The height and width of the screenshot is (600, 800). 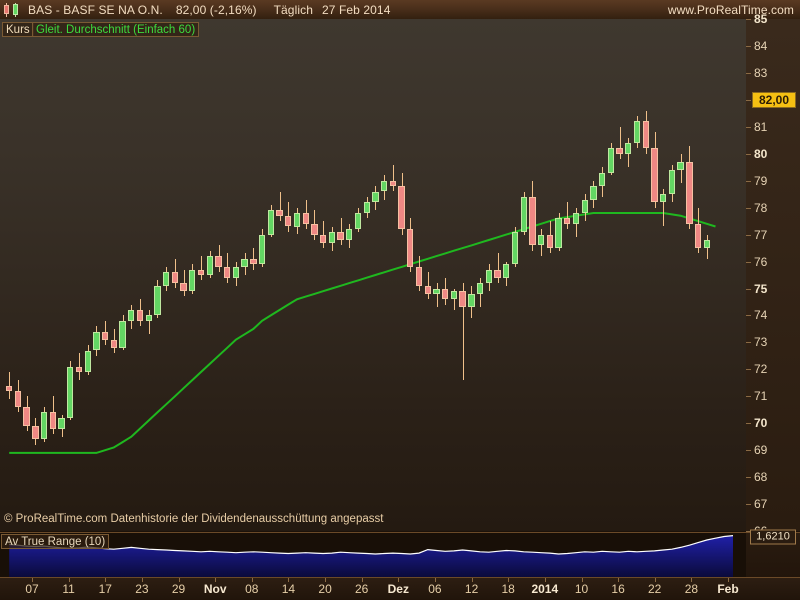 I want to click on legend-price: Kurs, so click(x=18, y=29).